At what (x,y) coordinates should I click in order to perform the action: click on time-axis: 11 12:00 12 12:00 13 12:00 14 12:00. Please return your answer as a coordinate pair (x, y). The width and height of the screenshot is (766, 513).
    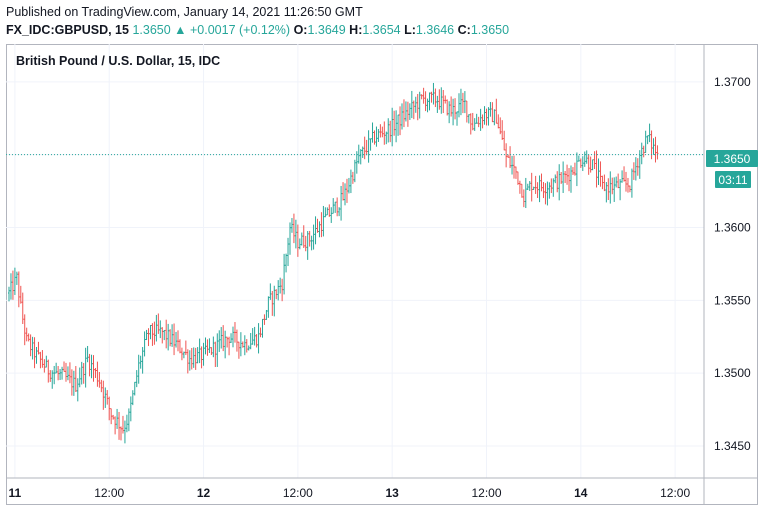
    Looking at the image, I should click on (350, 493).